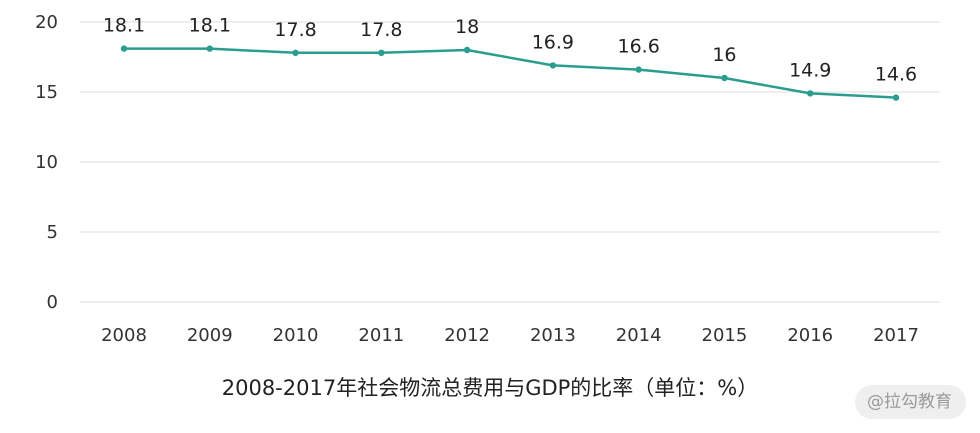  I want to click on data-point-2016, so click(810, 93).